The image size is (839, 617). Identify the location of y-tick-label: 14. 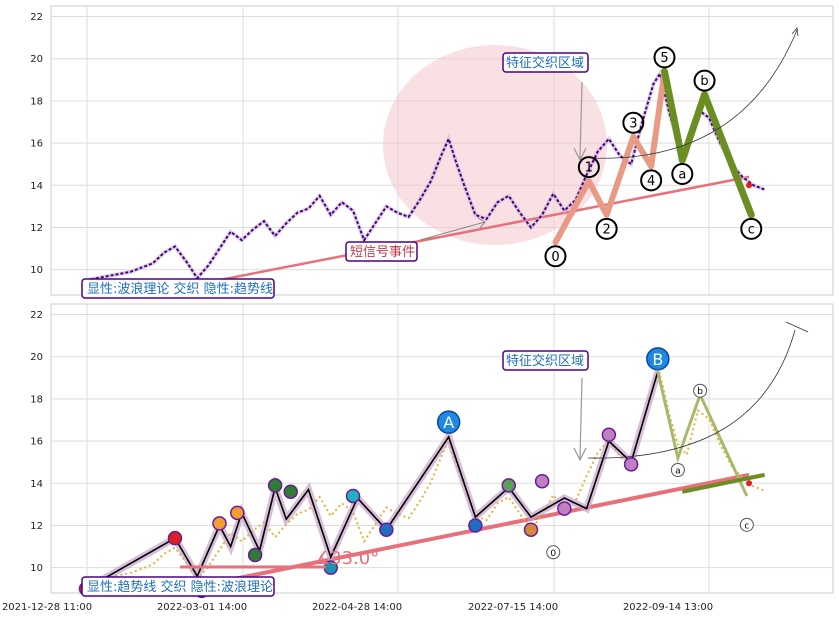
(36, 186).